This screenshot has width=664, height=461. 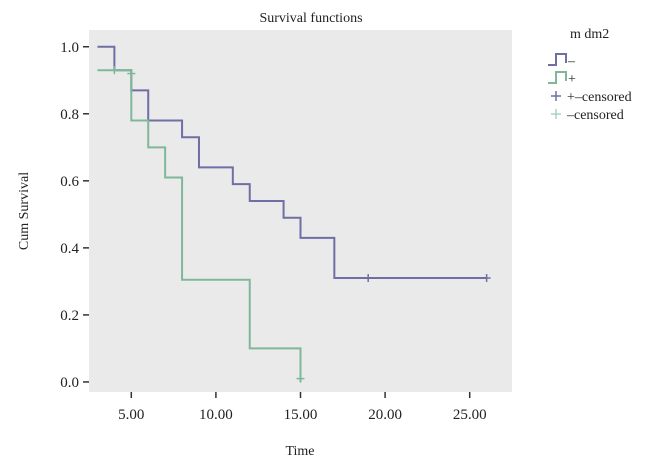 I want to click on legend-label: +, so click(x=572, y=79).